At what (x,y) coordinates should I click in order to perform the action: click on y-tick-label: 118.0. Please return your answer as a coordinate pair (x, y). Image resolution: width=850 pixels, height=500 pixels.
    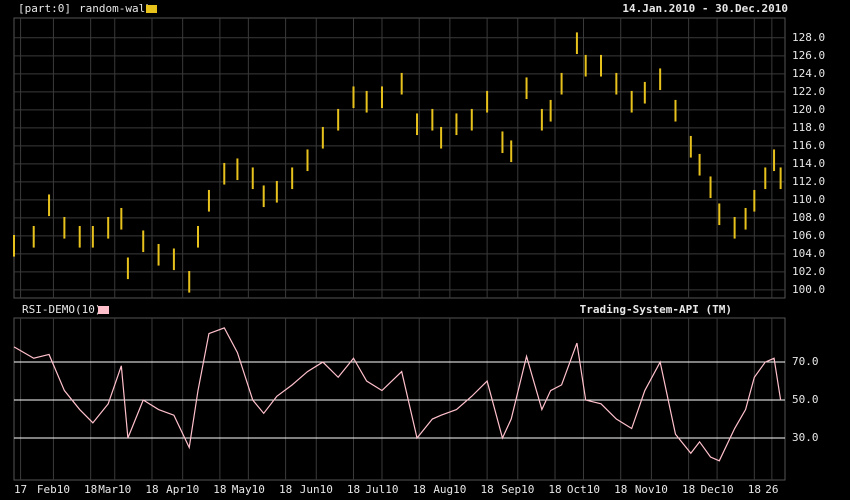
    Looking at the image, I should click on (808, 127).